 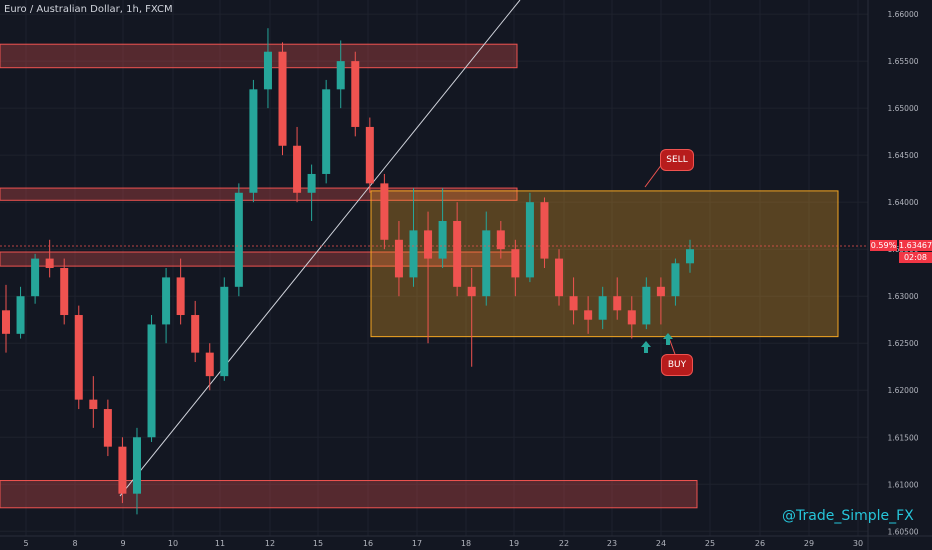 I want to click on chart-title: Euro / Australian Dollar, 1h, FXCM, so click(x=88, y=9).